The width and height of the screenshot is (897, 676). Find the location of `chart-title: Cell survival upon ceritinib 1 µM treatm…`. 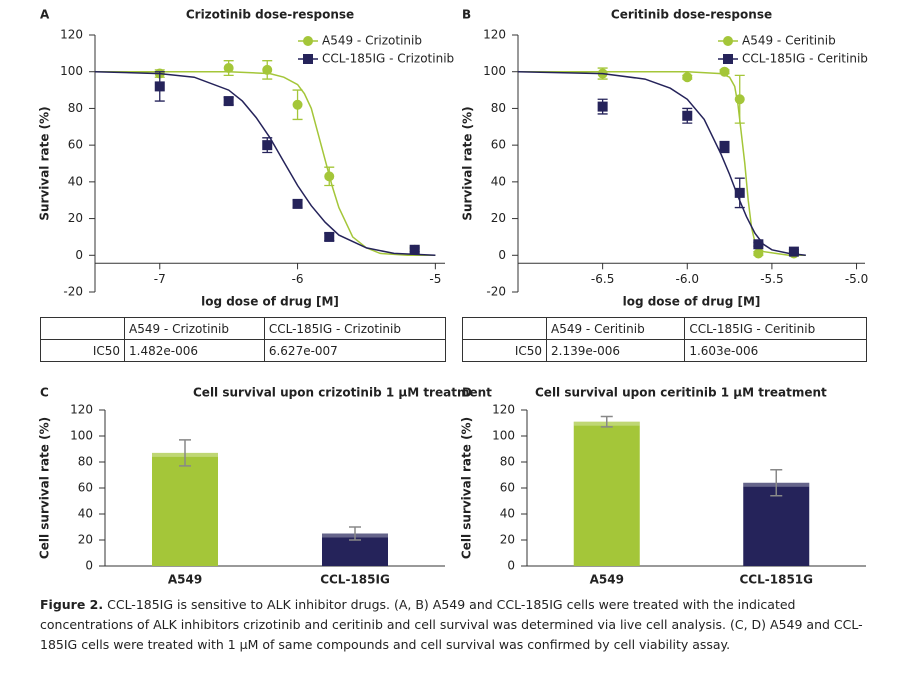

chart-title: Cell survival upon ceritinib 1 µM treatm… is located at coordinates (681, 393).